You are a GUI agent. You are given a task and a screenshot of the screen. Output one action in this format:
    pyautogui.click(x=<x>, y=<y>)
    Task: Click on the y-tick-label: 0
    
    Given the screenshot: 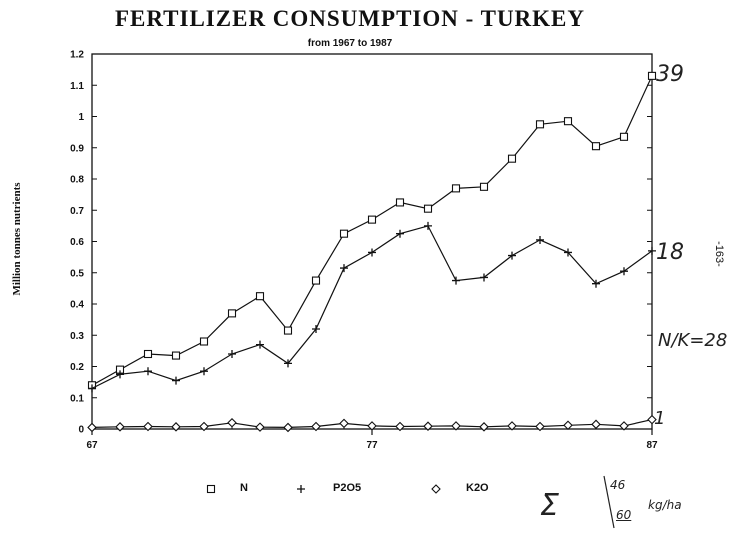 What is the action you would take?
    pyautogui.click(x=81, y=430)
    